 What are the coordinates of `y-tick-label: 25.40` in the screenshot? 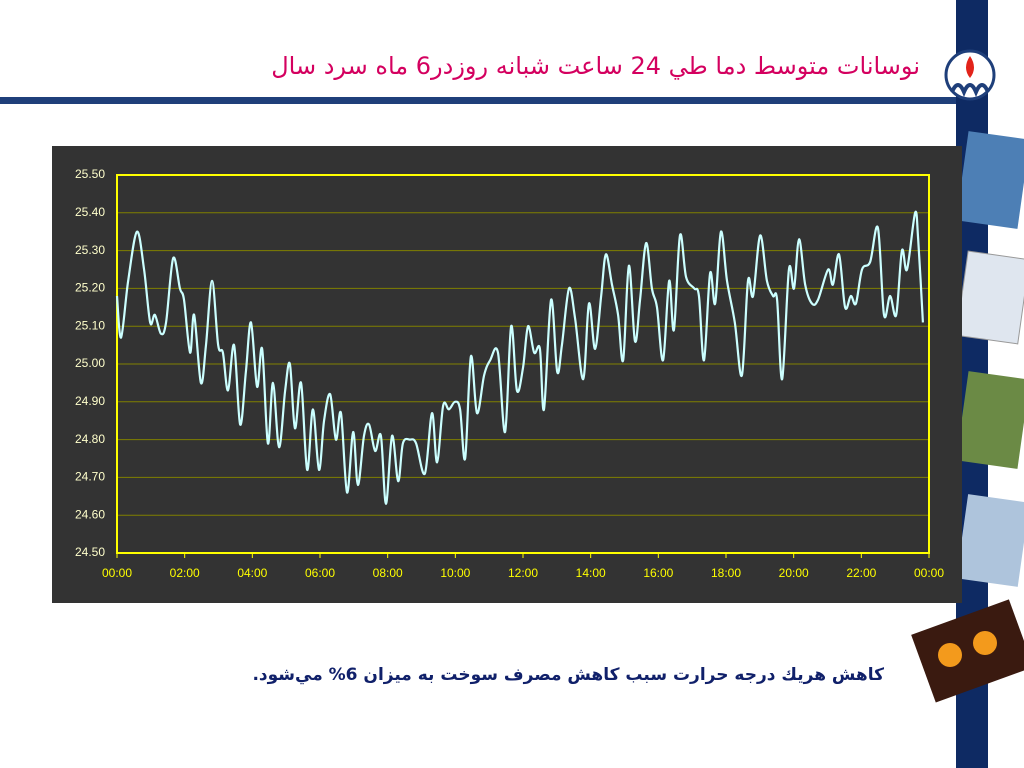 It's located at (90, 212).